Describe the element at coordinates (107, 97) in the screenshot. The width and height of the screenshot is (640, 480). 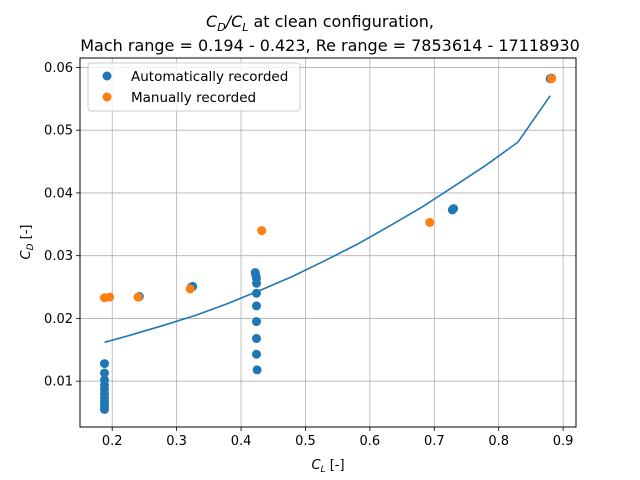
I see `legend-marker-manual` at that location.